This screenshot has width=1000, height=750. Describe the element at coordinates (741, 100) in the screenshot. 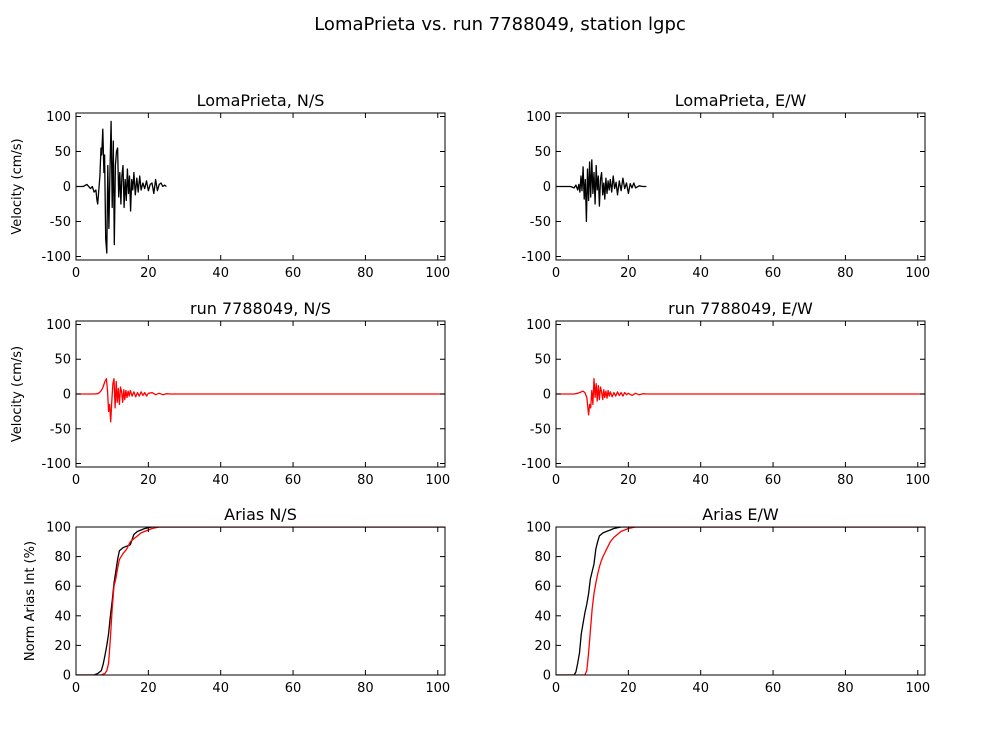

I see `panel-title: LomaPrieta, E/W` at that location.